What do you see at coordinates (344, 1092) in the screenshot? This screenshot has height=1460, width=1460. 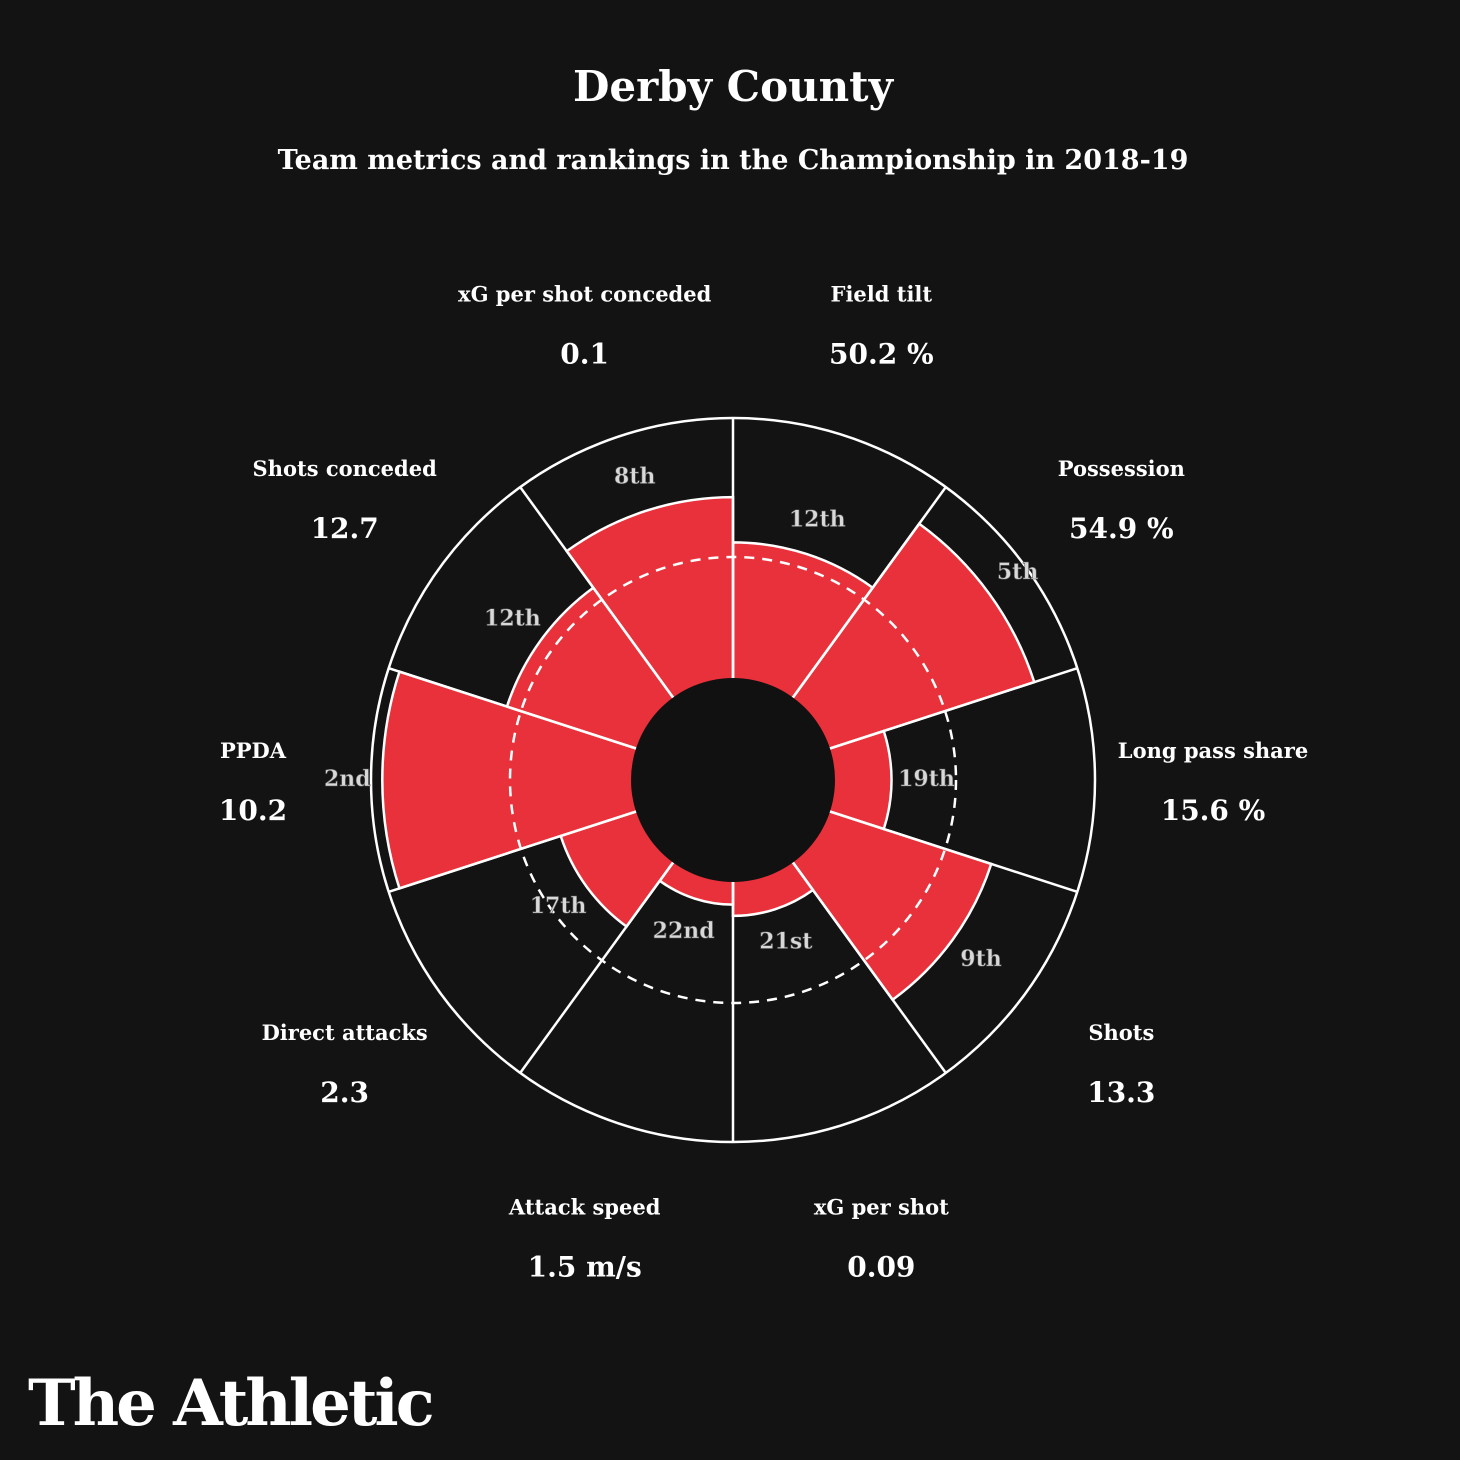 I see `metric-value: 2.3` at bounding box center [344, 1092].